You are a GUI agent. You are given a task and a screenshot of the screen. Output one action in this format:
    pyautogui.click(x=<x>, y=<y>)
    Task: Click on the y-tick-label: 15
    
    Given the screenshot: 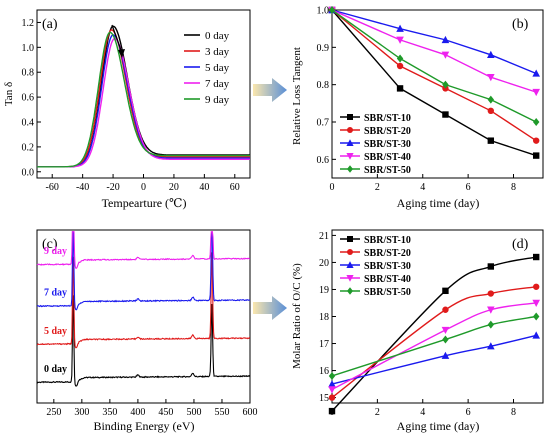 What is the action you would take?
    pyautogui.click(x=324, y=398)
    